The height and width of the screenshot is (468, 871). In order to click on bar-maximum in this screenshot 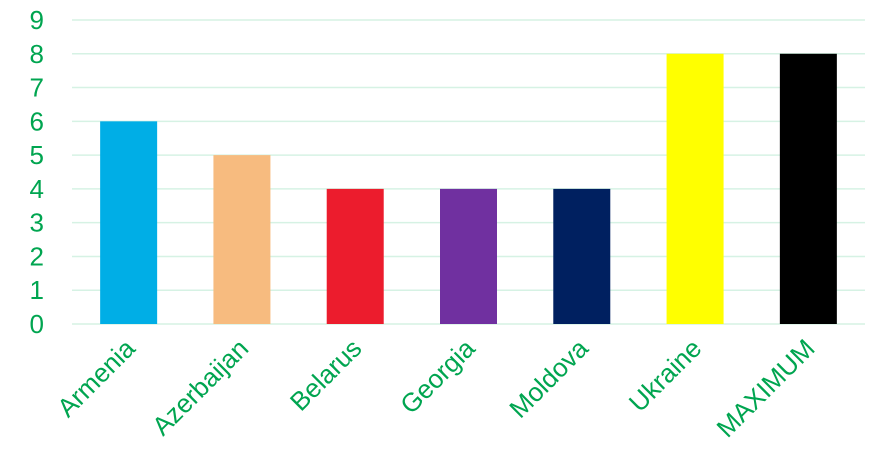, I will do `click(808, 189)`.